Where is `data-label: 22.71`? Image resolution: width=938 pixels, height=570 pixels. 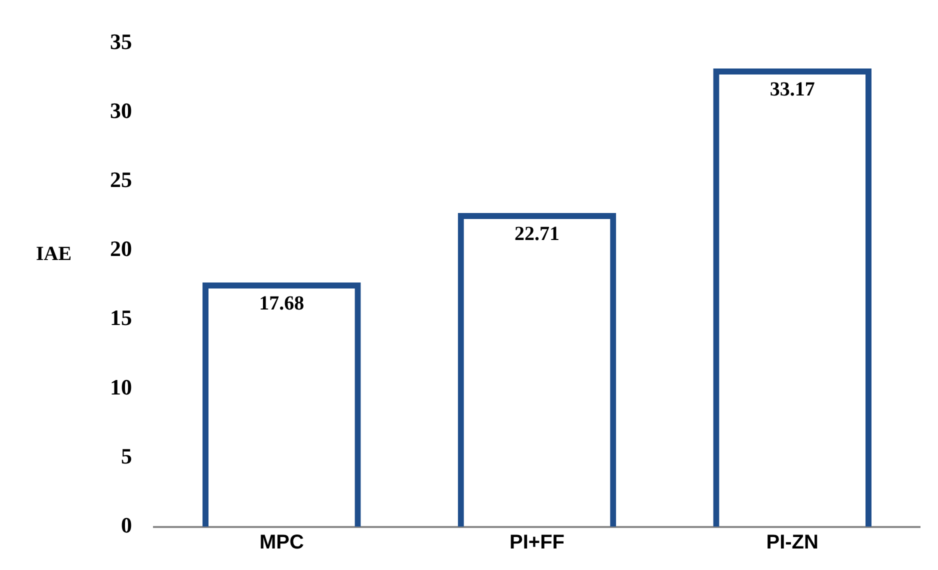
data-label: 22.71 is located at coordinates (537, 234).